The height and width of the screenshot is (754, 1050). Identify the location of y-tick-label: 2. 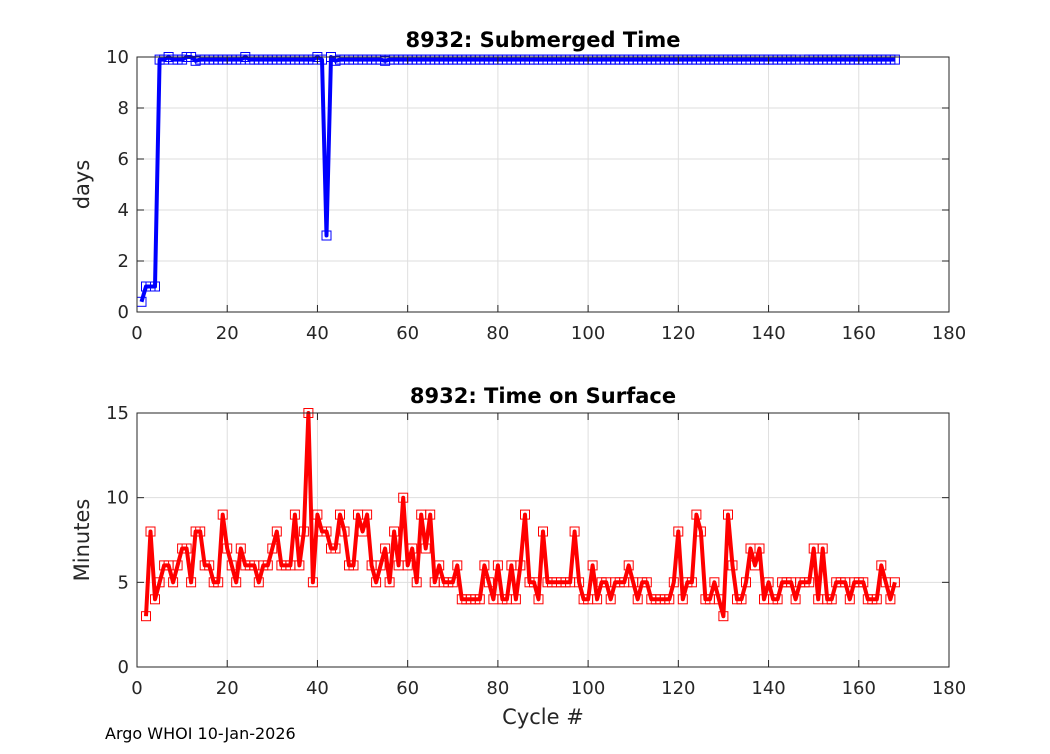
(123, 261).